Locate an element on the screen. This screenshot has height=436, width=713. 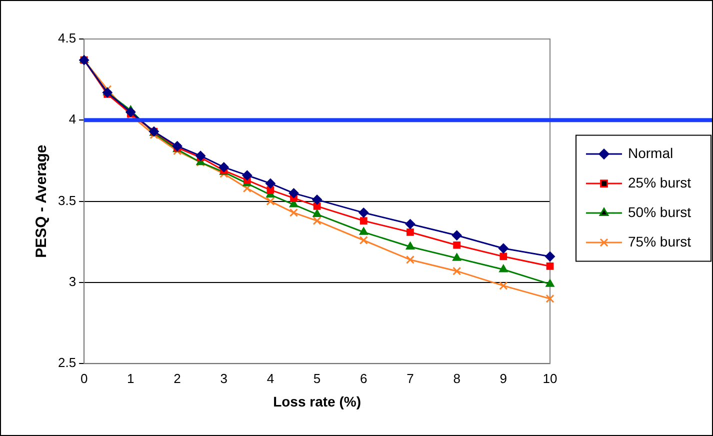
x-tick-label: 3 is located at coordinates (224, 378).